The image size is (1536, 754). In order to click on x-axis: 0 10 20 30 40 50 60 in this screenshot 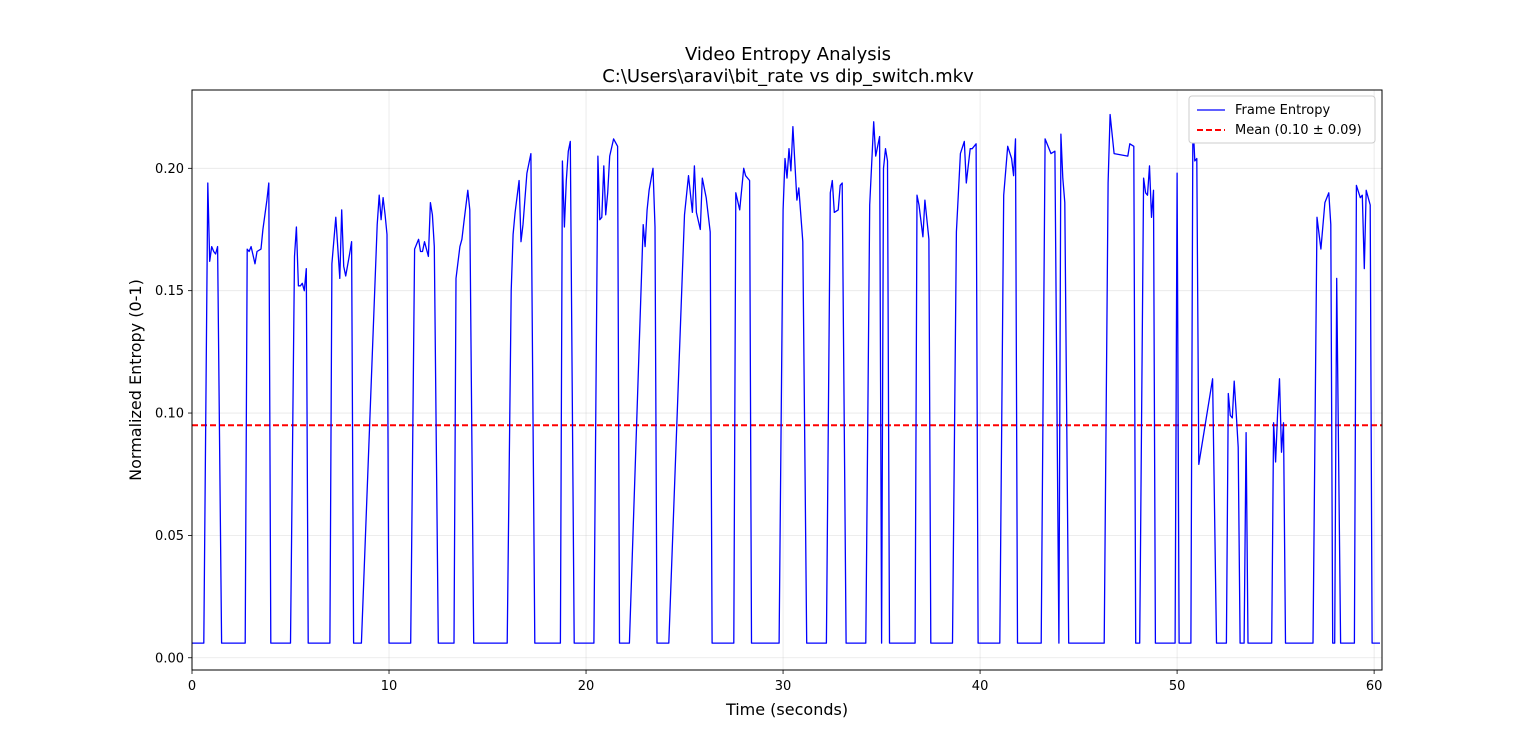, I will do `click(785, 682)`.